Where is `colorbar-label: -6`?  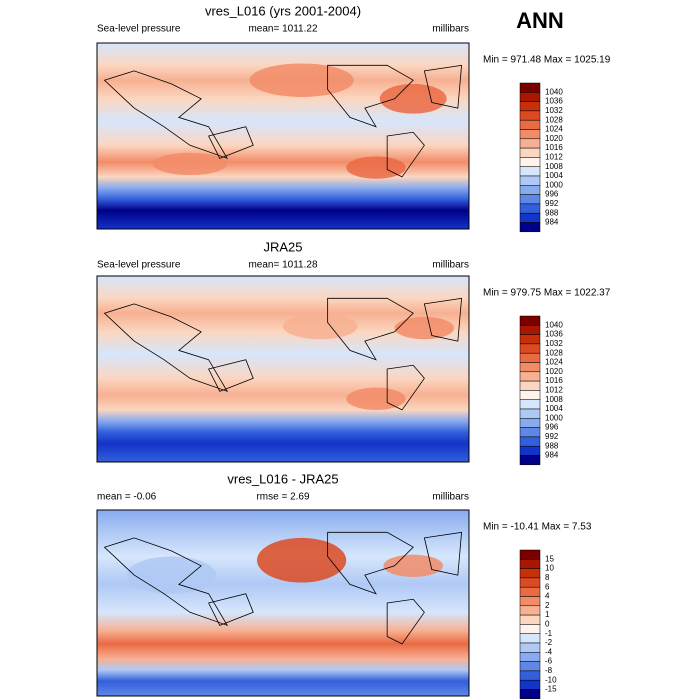
colorbar-label: -6 is located at coordinates (549, 661).